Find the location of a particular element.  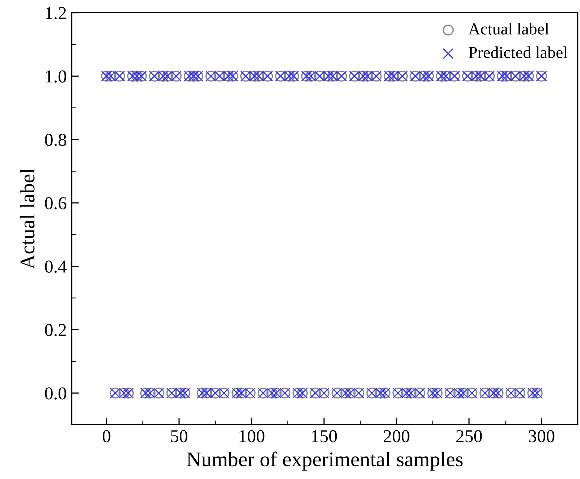

x-tick-label: 250 is located at coordinates (469, 436).